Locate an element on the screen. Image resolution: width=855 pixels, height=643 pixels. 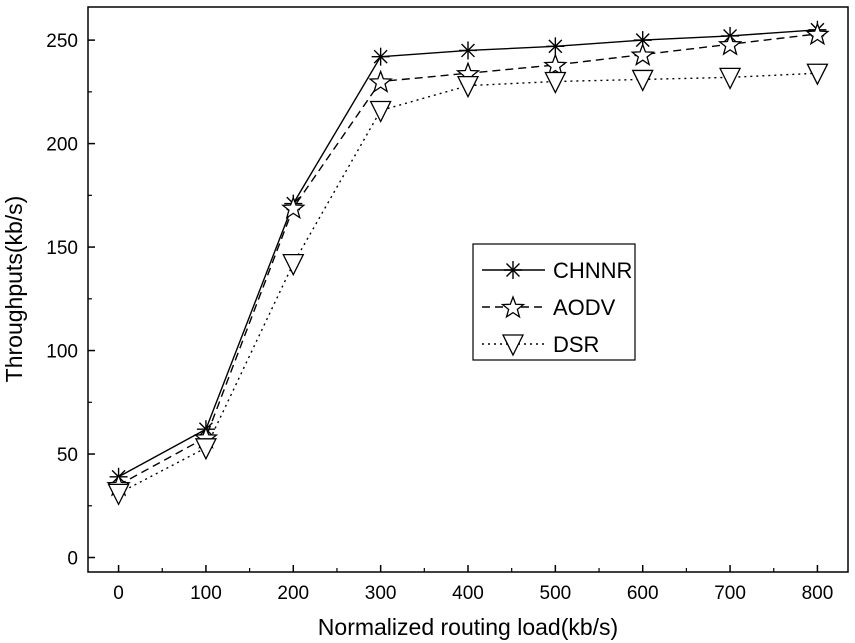
x-axis-ticks: 0 100 200 300 400 500 600 700 800 is located at coordinates (473, 584).